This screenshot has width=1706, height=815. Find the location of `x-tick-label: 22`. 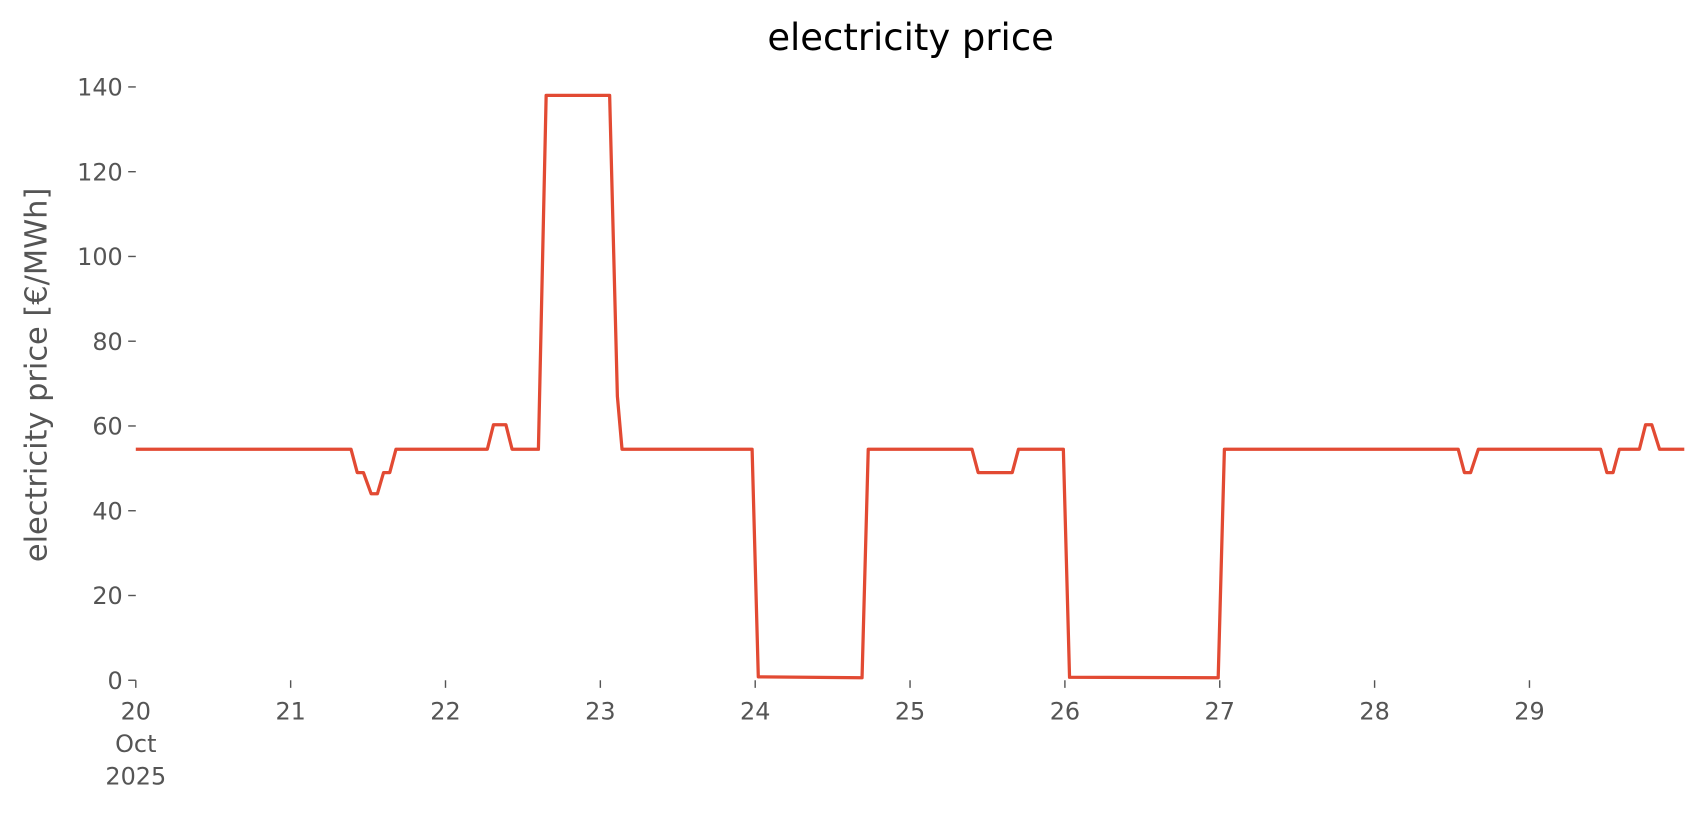

x-tick-label: 22 is located at coordinates (445, 711).